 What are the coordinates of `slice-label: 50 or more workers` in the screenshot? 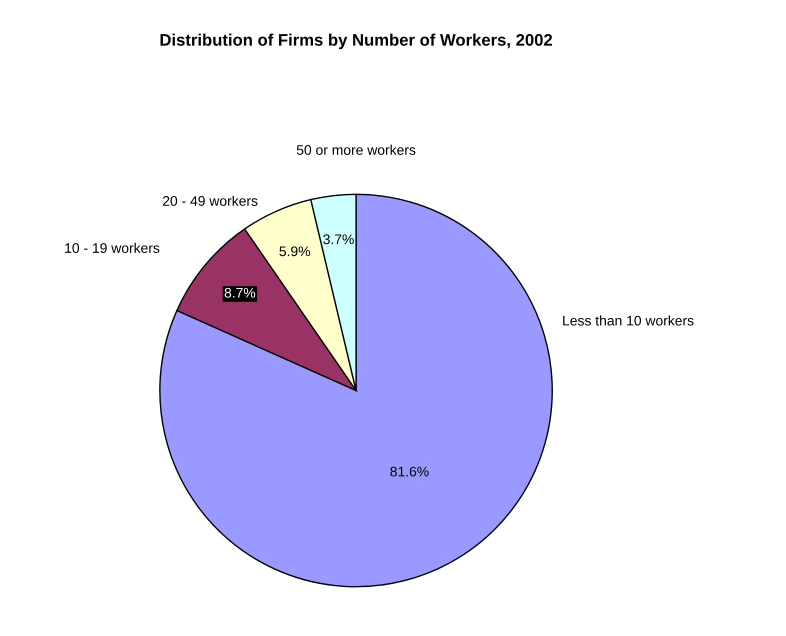 It's located at (356, 149).